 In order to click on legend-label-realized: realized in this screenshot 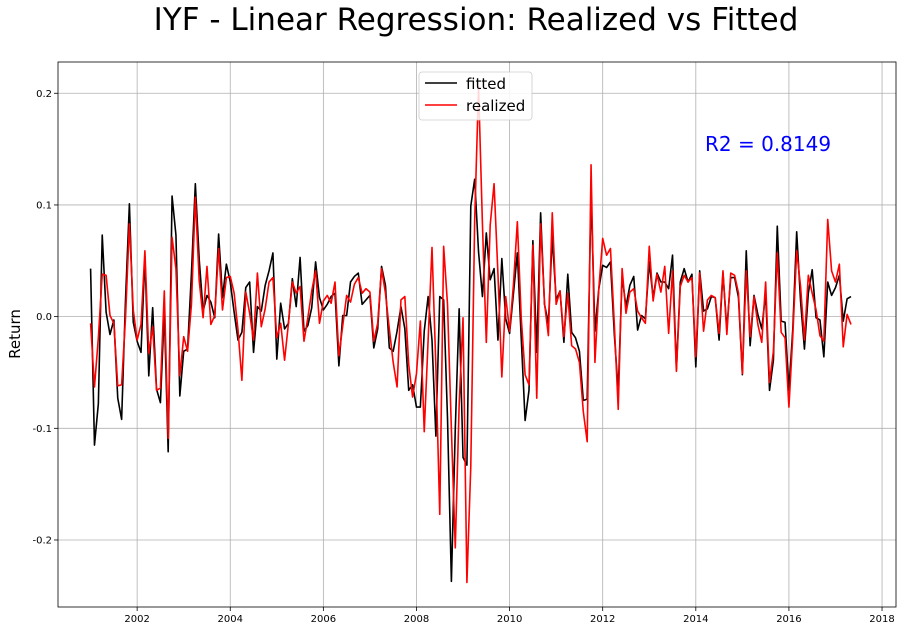, I will do `click(495, 106)`.